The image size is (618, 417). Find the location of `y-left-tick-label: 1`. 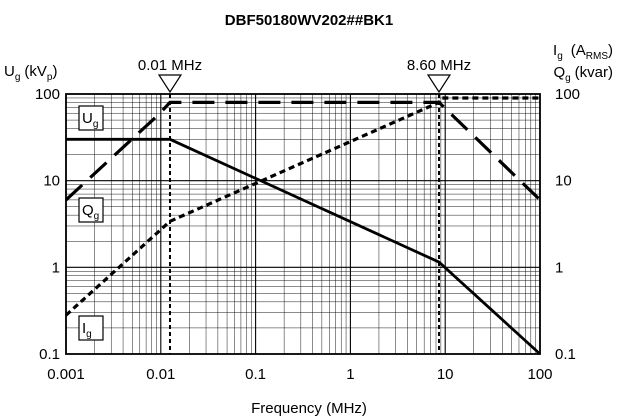

y-left-tick-label: 1 is located at coordinates (56, 267).